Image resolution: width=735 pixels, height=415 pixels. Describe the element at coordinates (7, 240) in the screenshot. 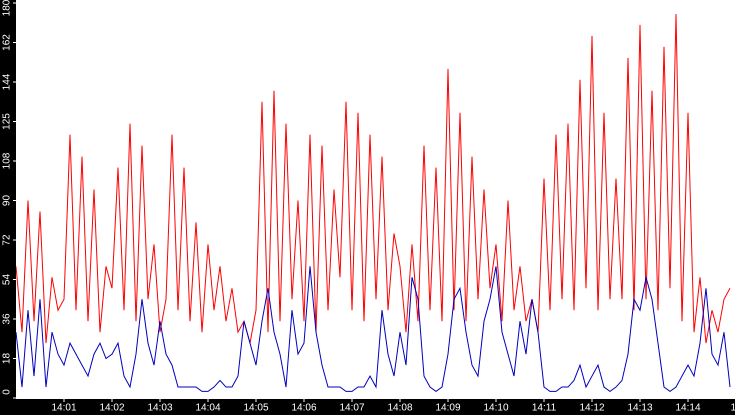

I see `y-tick-label: 72` at that location.